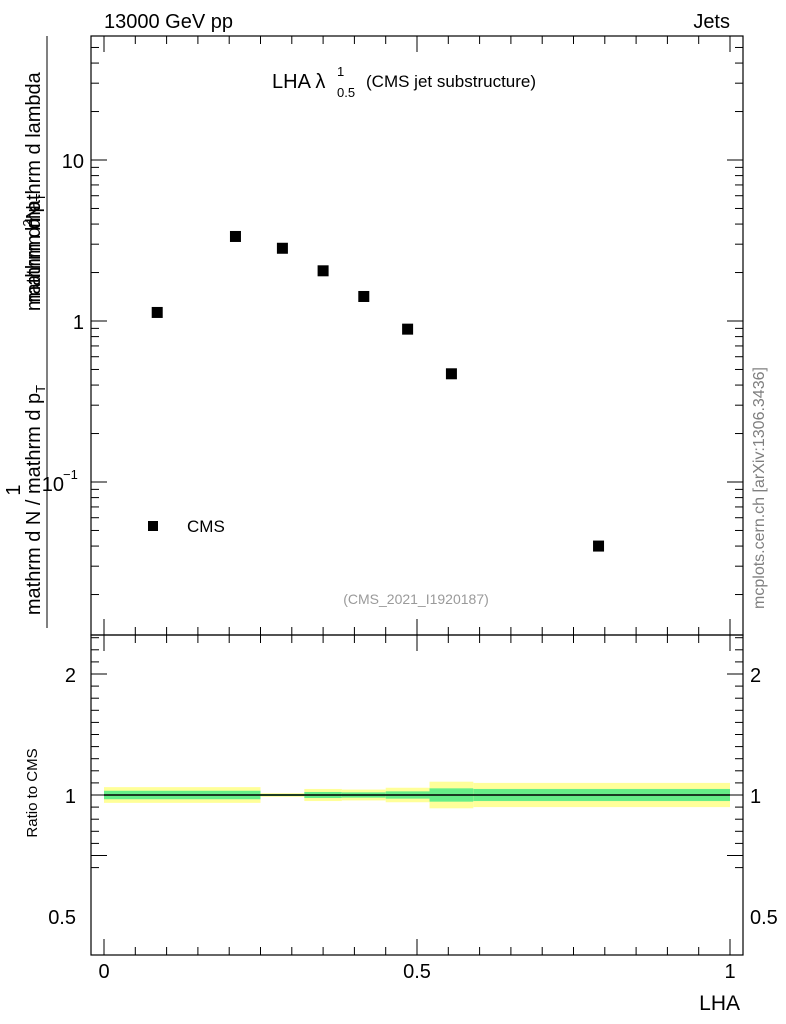 The image size is (786, 1024). Describe the element at coordinates (70, 676) in the screenshot. I see `ratio-y-tick-label-2: 2` at that location.